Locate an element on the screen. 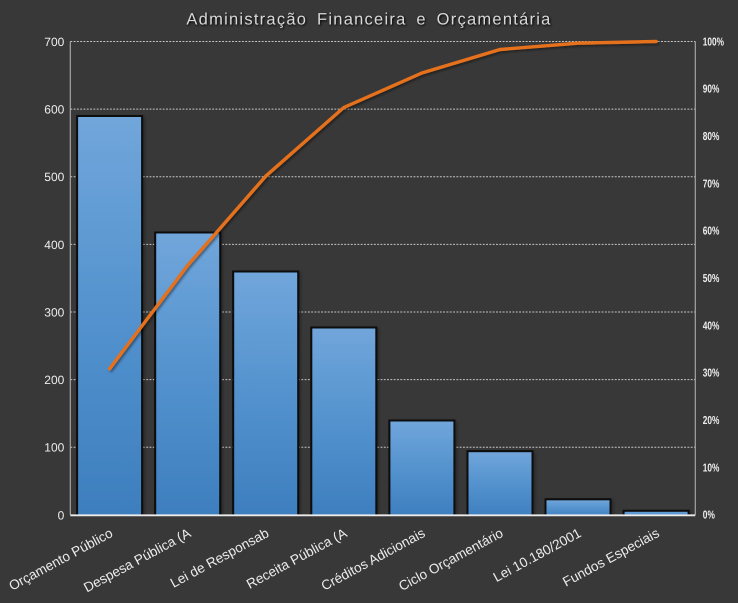  svg-text: 0 is located at coordinates (61, 515).